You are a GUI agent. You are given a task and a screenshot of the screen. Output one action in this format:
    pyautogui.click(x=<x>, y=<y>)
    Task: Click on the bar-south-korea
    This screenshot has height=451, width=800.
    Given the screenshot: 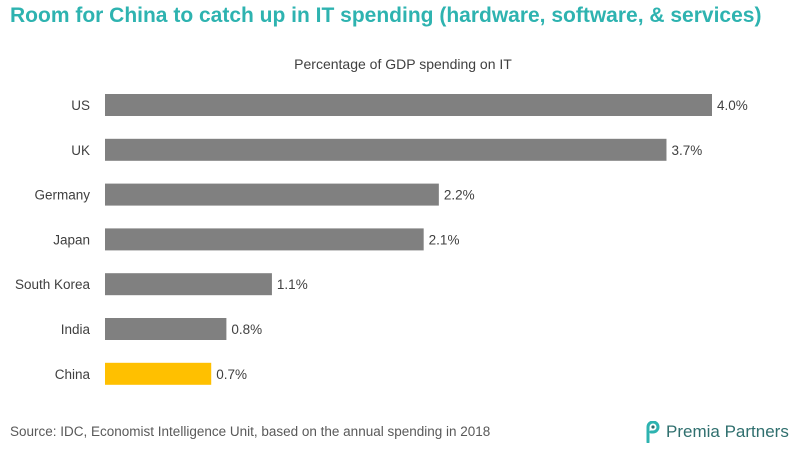 What is the action you would take?
    pyautogui.click(x=188, y=284)
    